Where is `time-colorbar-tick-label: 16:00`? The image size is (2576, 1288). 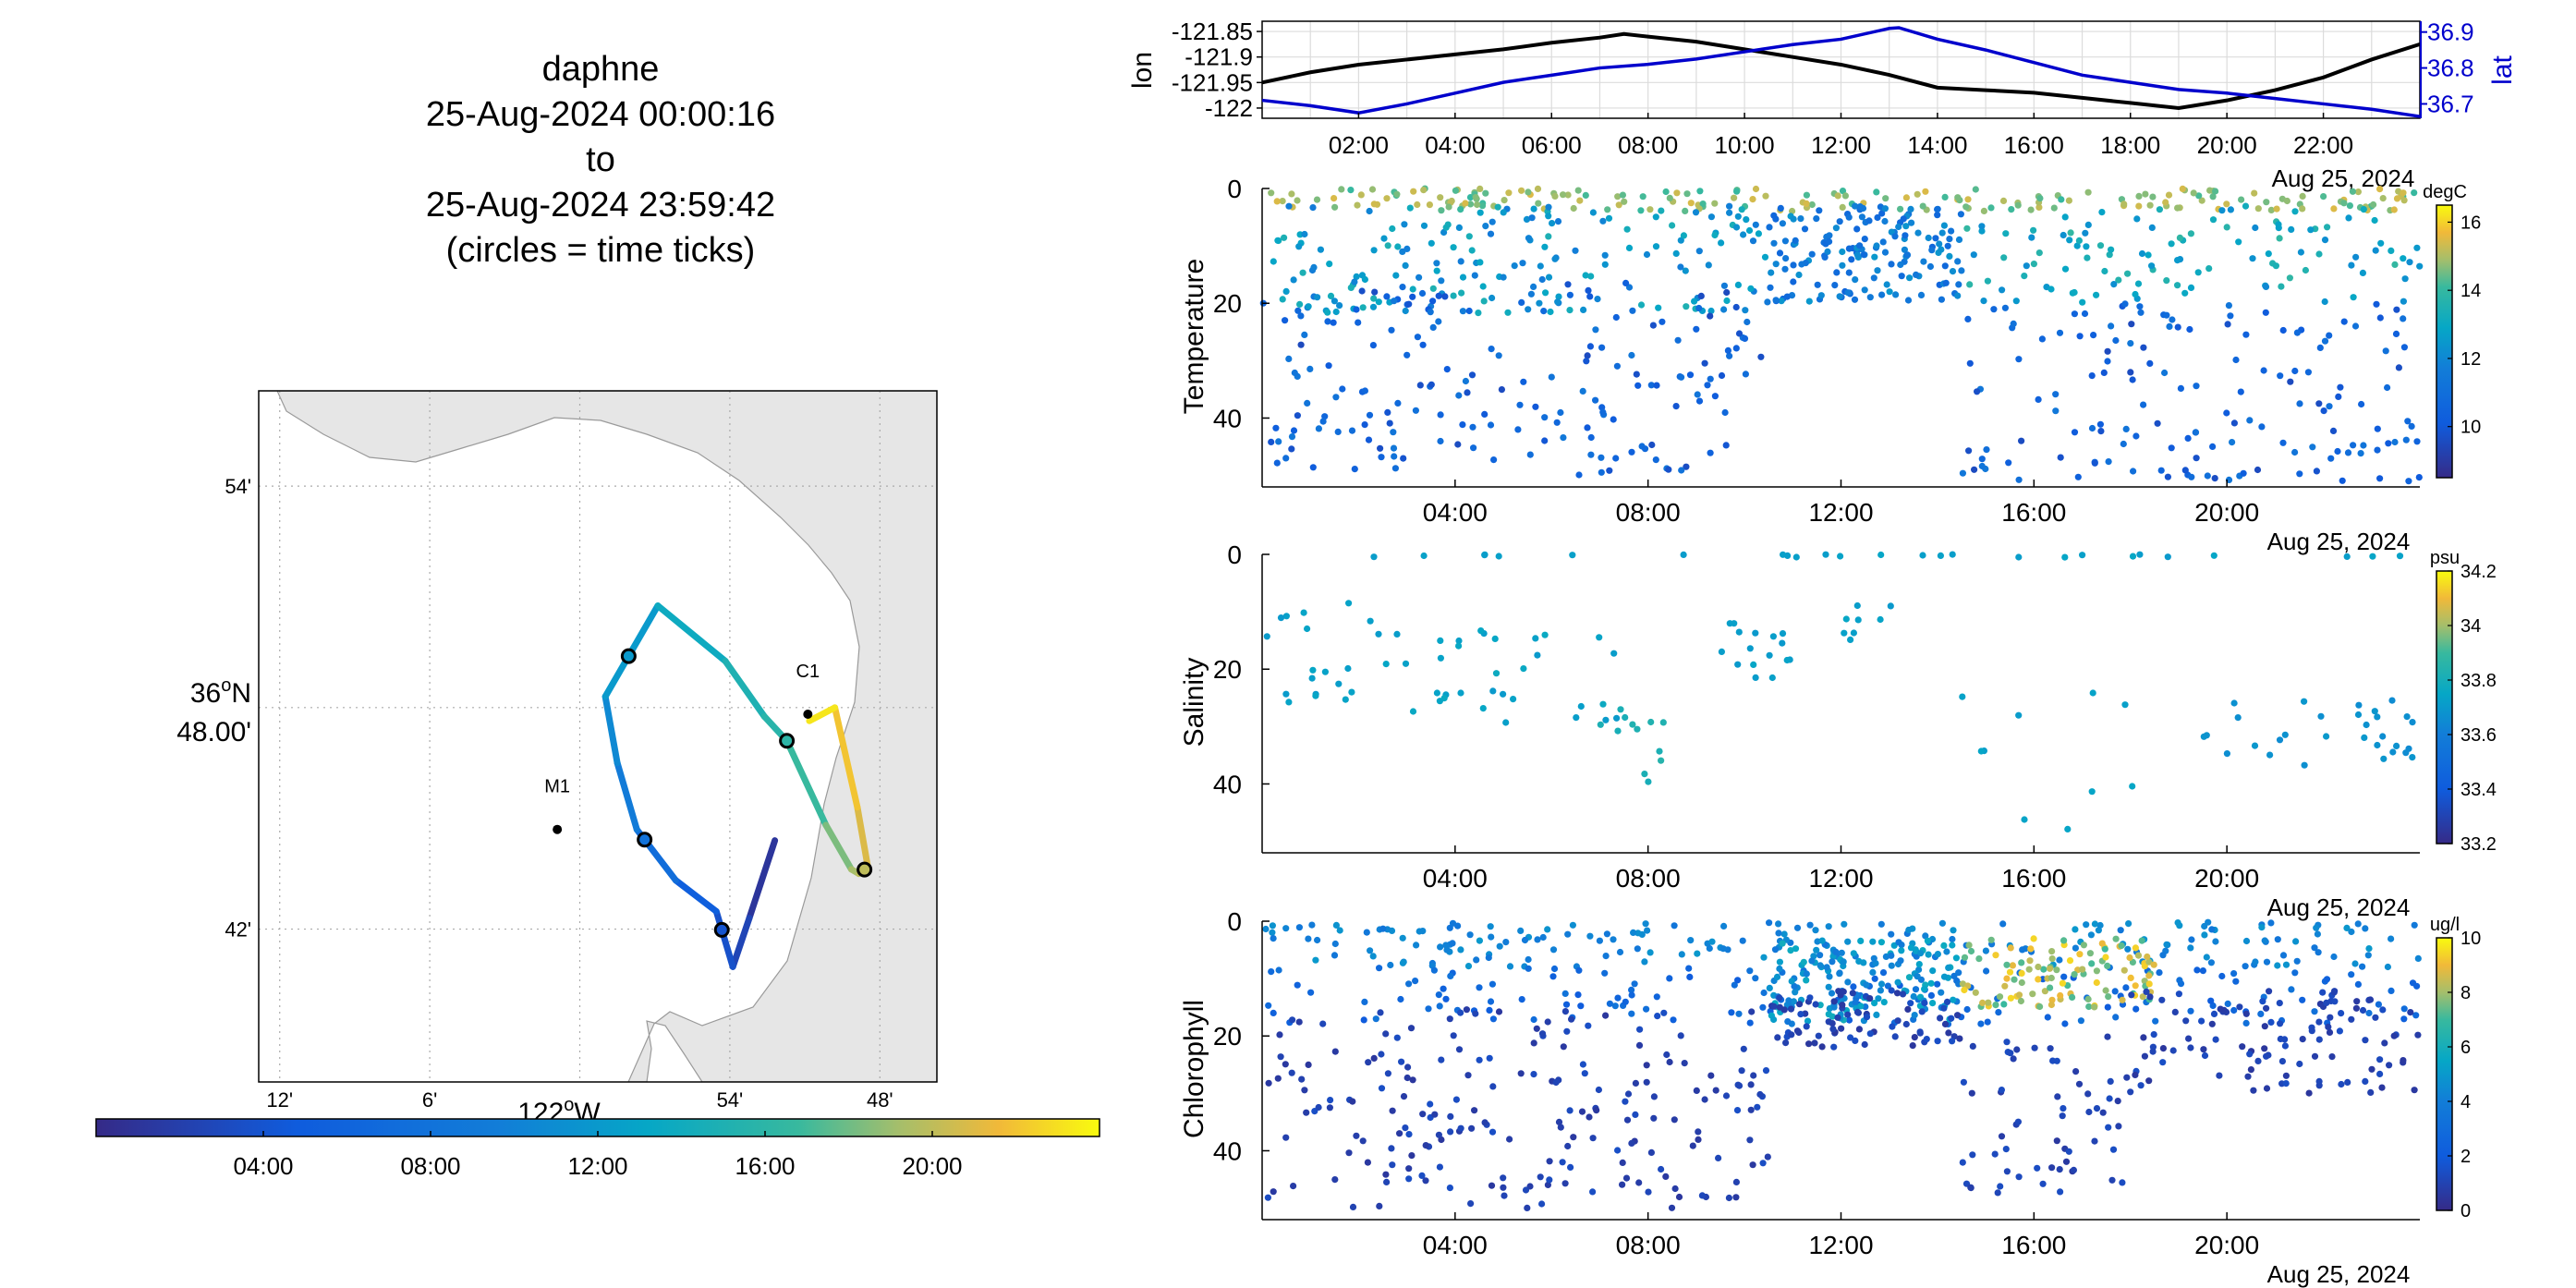 time-colorbar-tick-label: 16:00 is located at coordinates (765, 1166).